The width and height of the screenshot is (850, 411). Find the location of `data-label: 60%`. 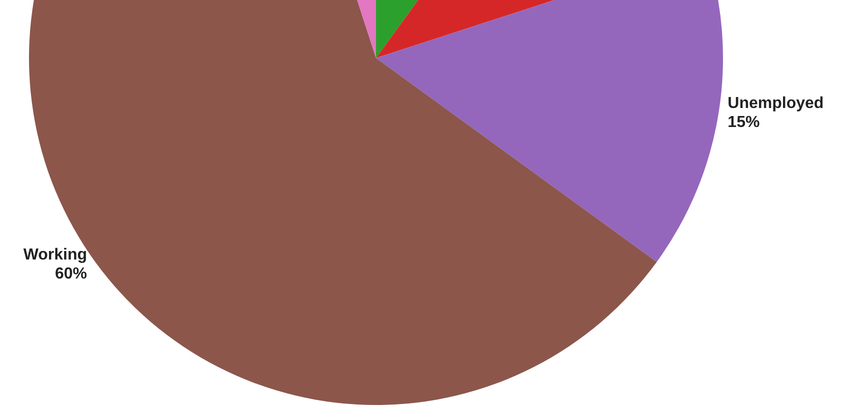

data-label: 60% is located at coordinates (71, 273).